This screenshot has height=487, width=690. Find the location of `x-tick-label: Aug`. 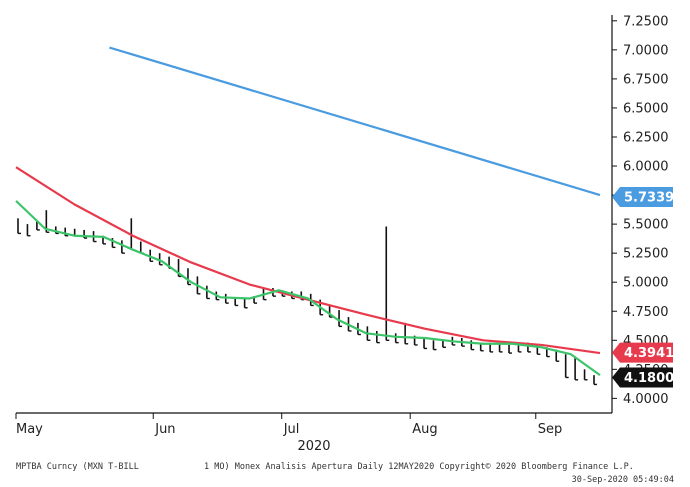

x-tick-label: Aug is located at coordinates (424, 429).